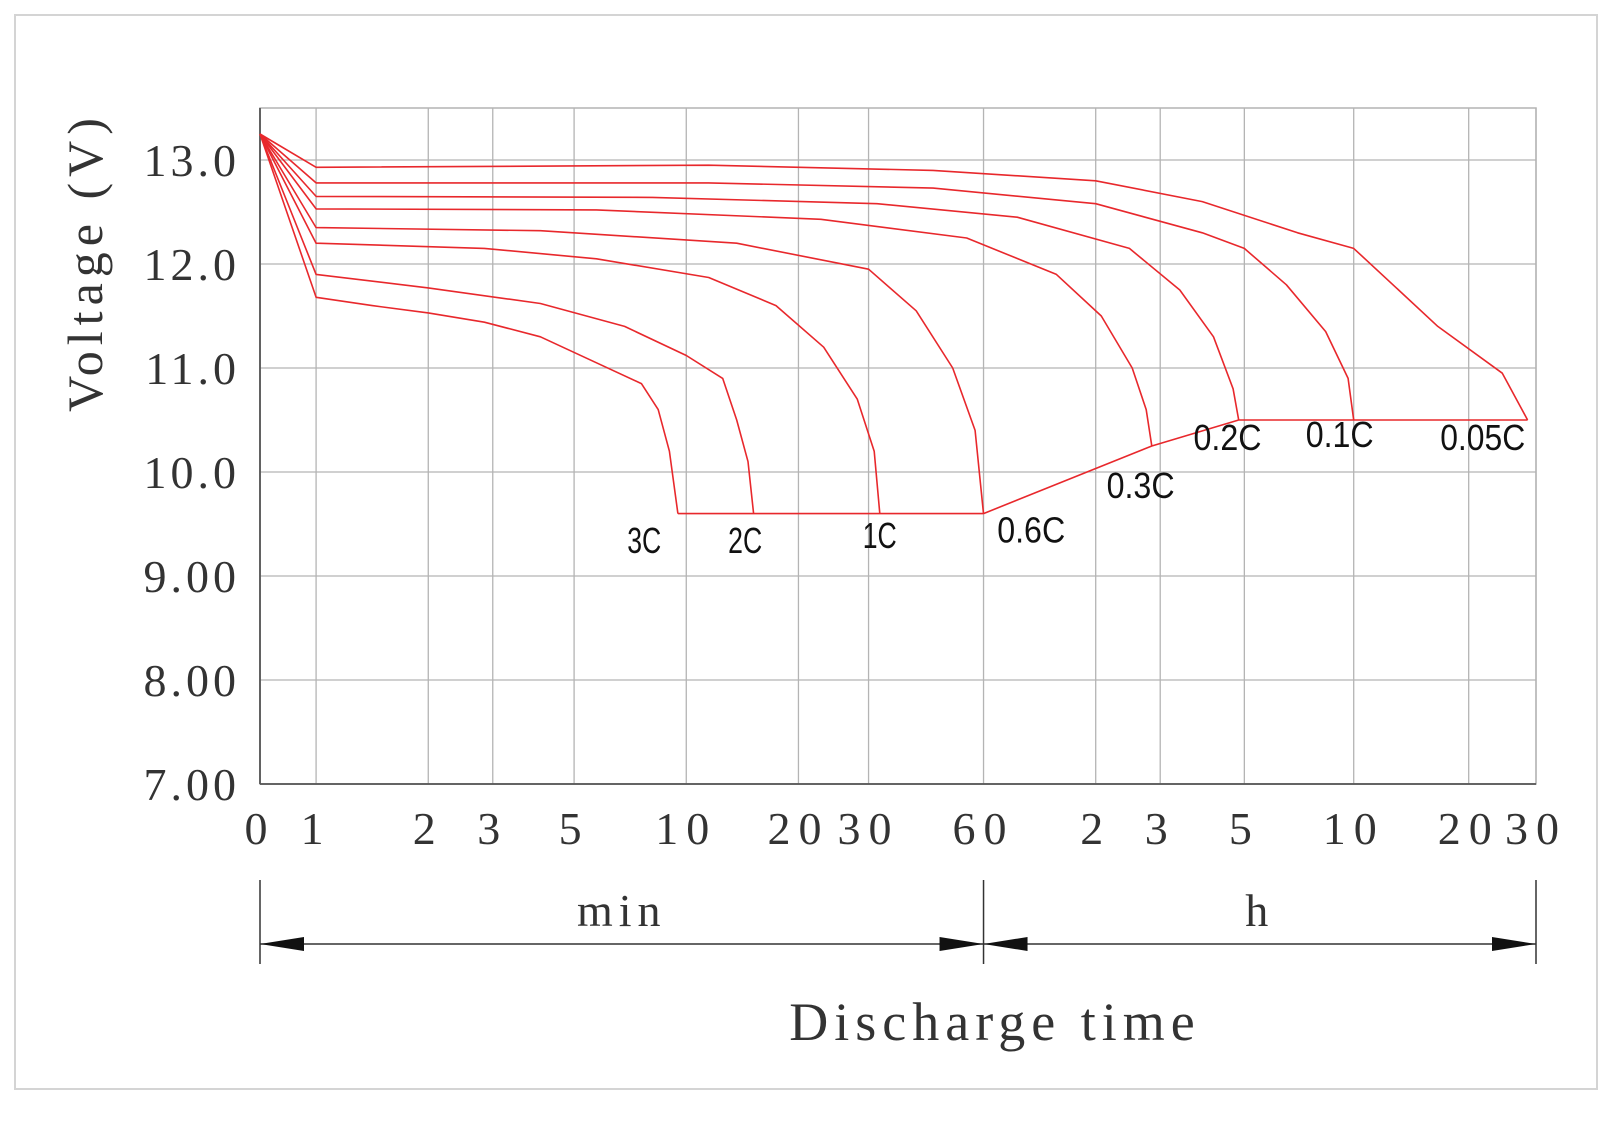  What do you see at coordinates (192, 368) in the screenshot?
I see `y-tick-label: 11.0` at bounding box center [192, 368].